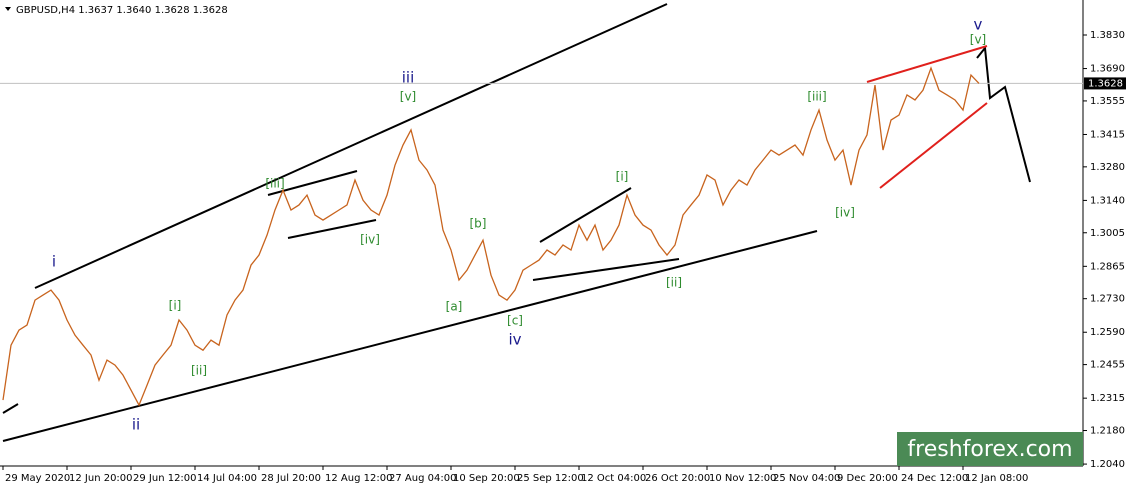 The image size is (1126, 488). I want to click on x-tick-label: 26 Oct 20:00, so click(677, 478).